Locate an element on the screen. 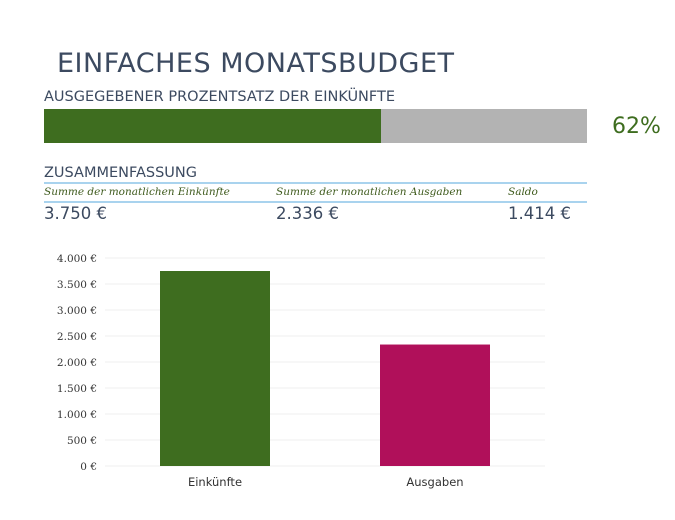 This screenshot has width=675, height=520. expenses-header: Summe der monatlichen Ausgaben is located at coordinates (369, 192).